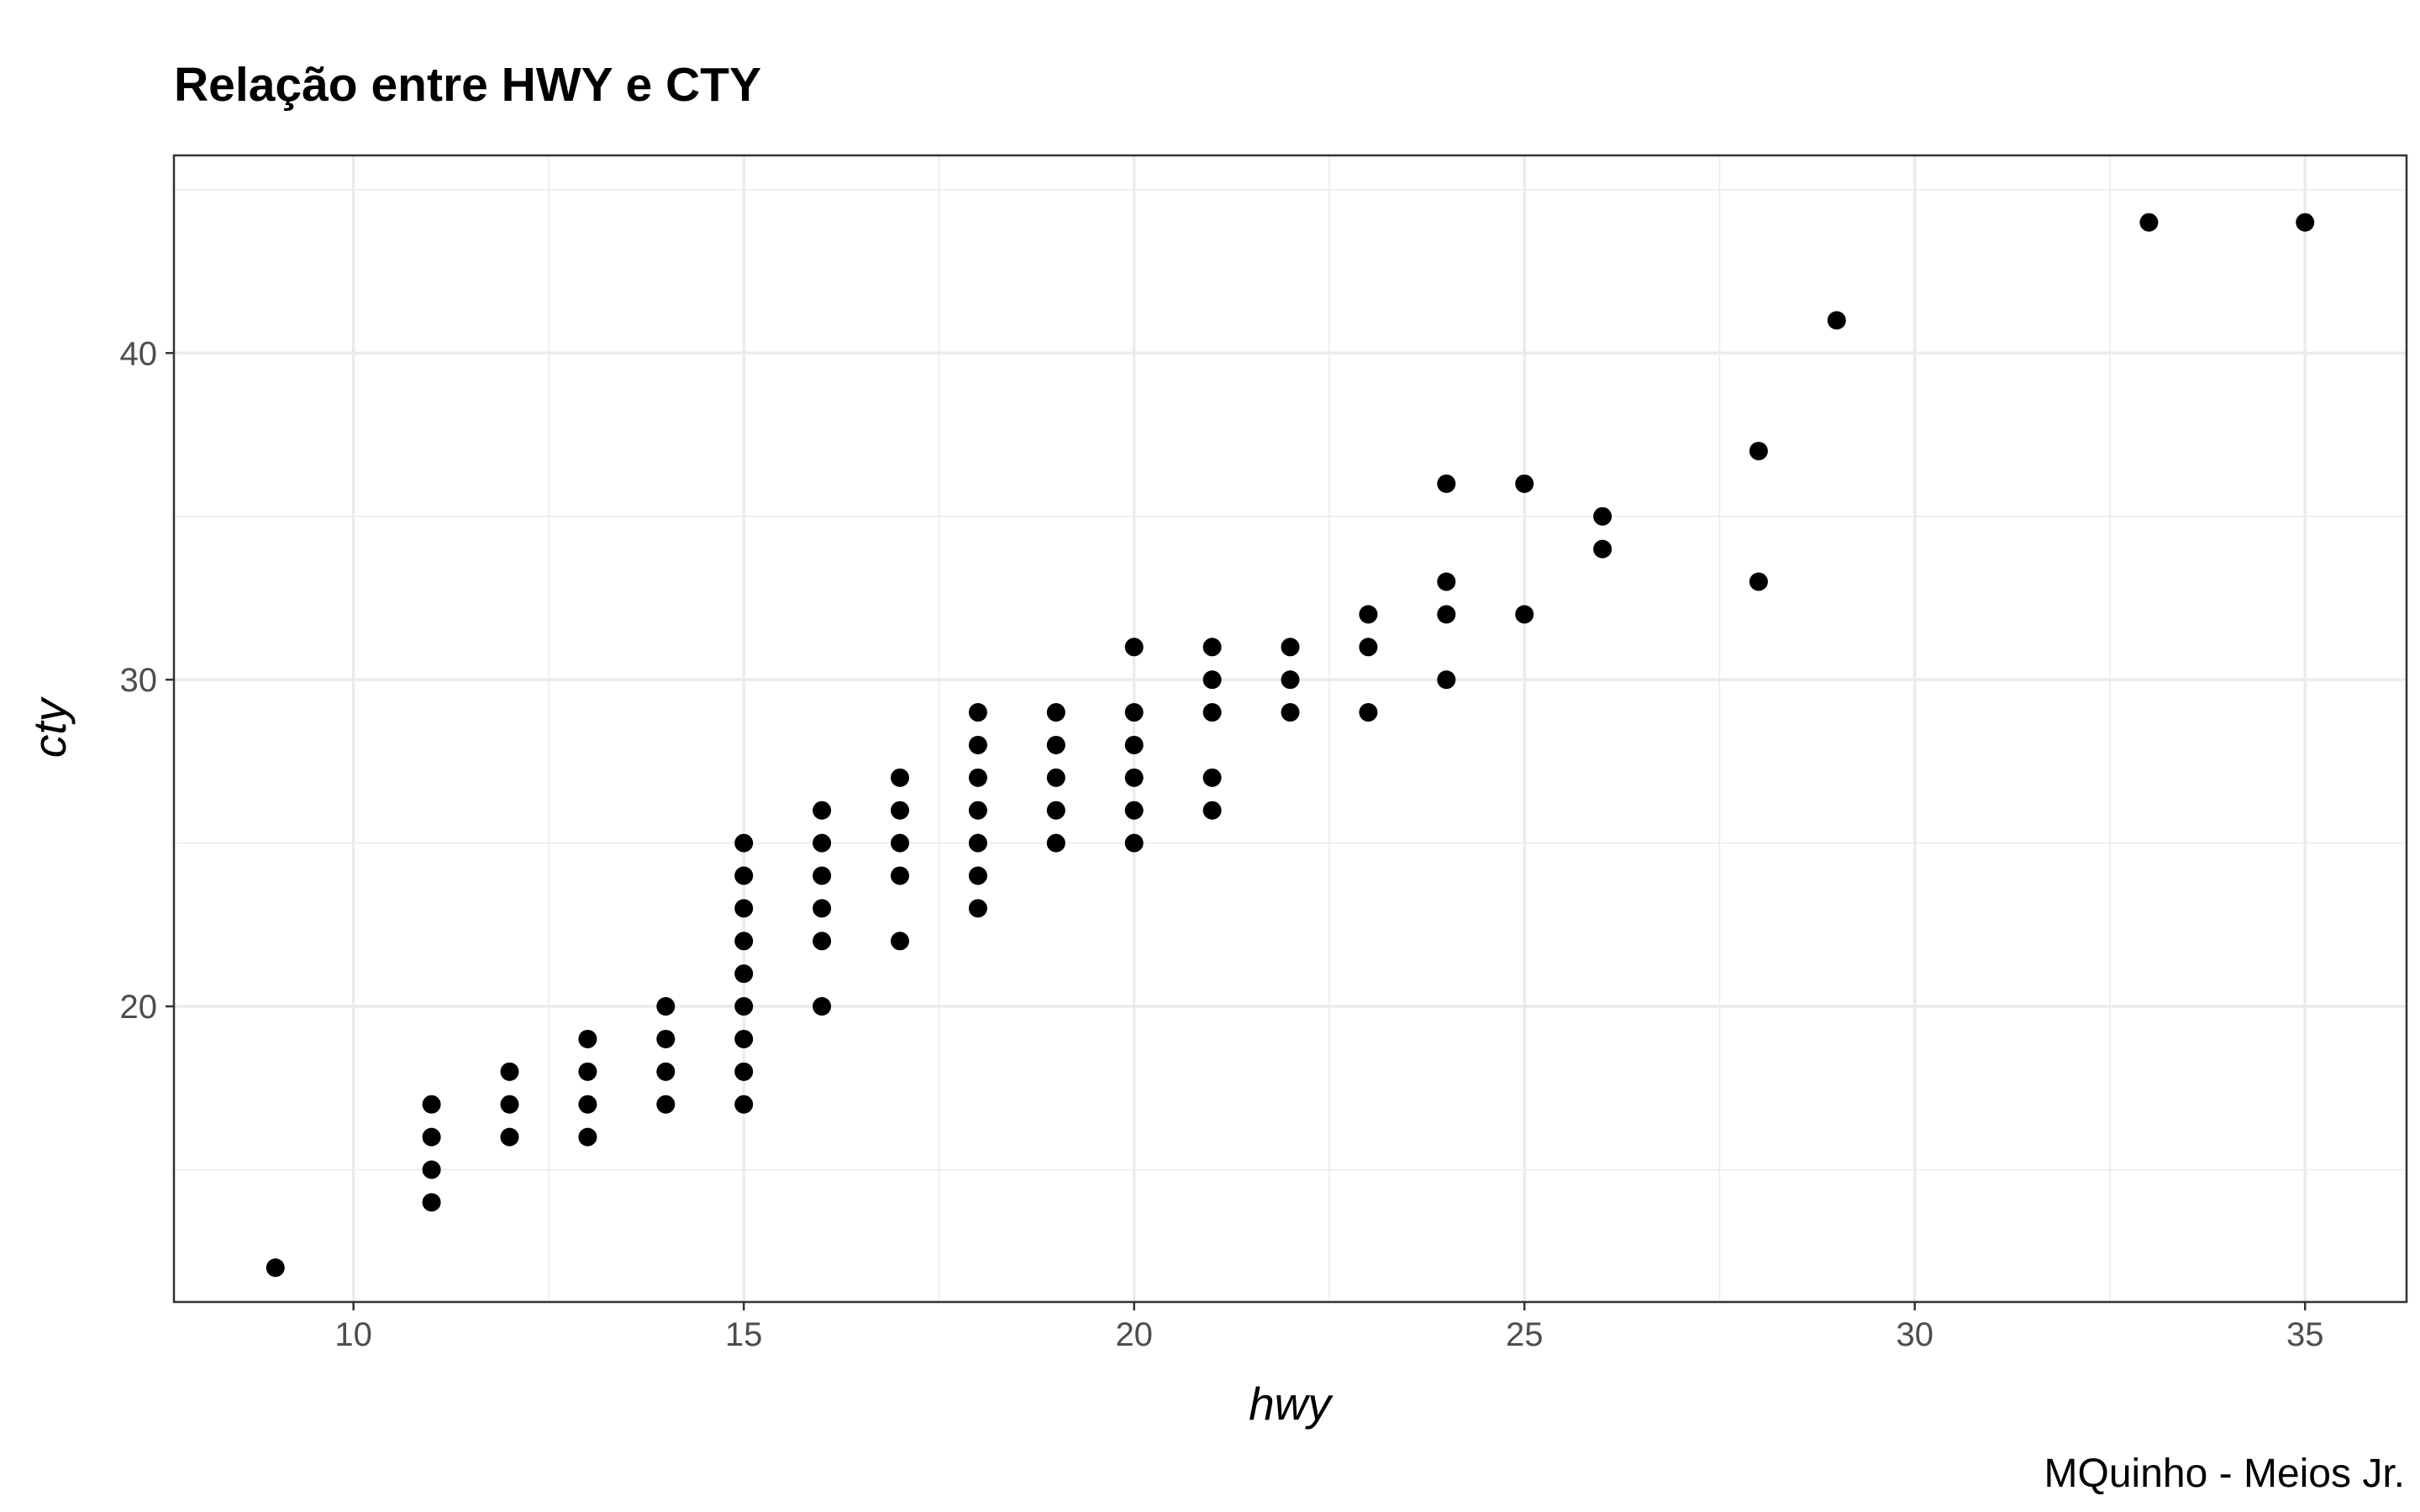 The width and height of the screenshot is (2420, 1512). I want to click on y-axis: 20 30 40, so click(147, 680).